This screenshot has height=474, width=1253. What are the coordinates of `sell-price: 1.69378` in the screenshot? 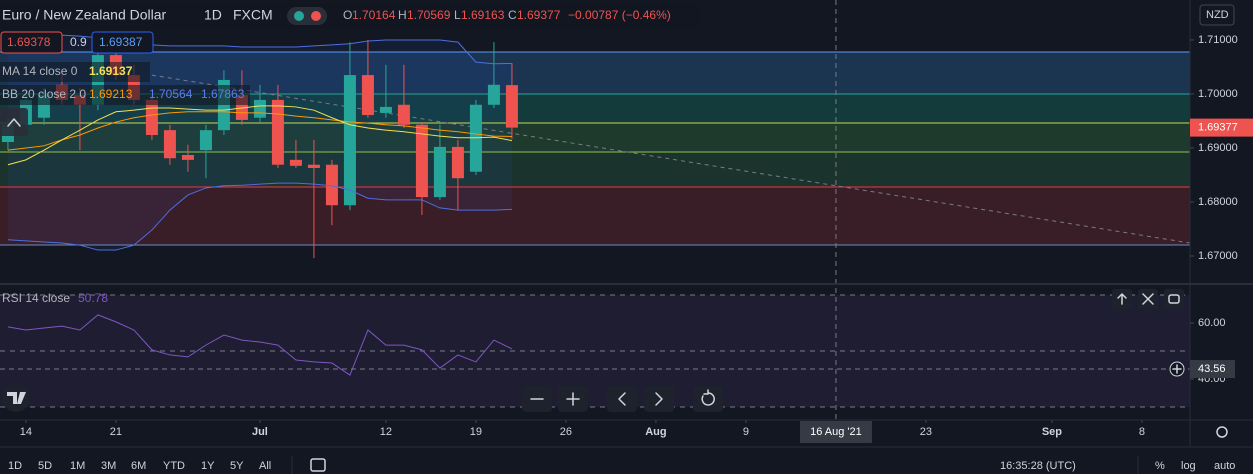 It's located at (29, 42).